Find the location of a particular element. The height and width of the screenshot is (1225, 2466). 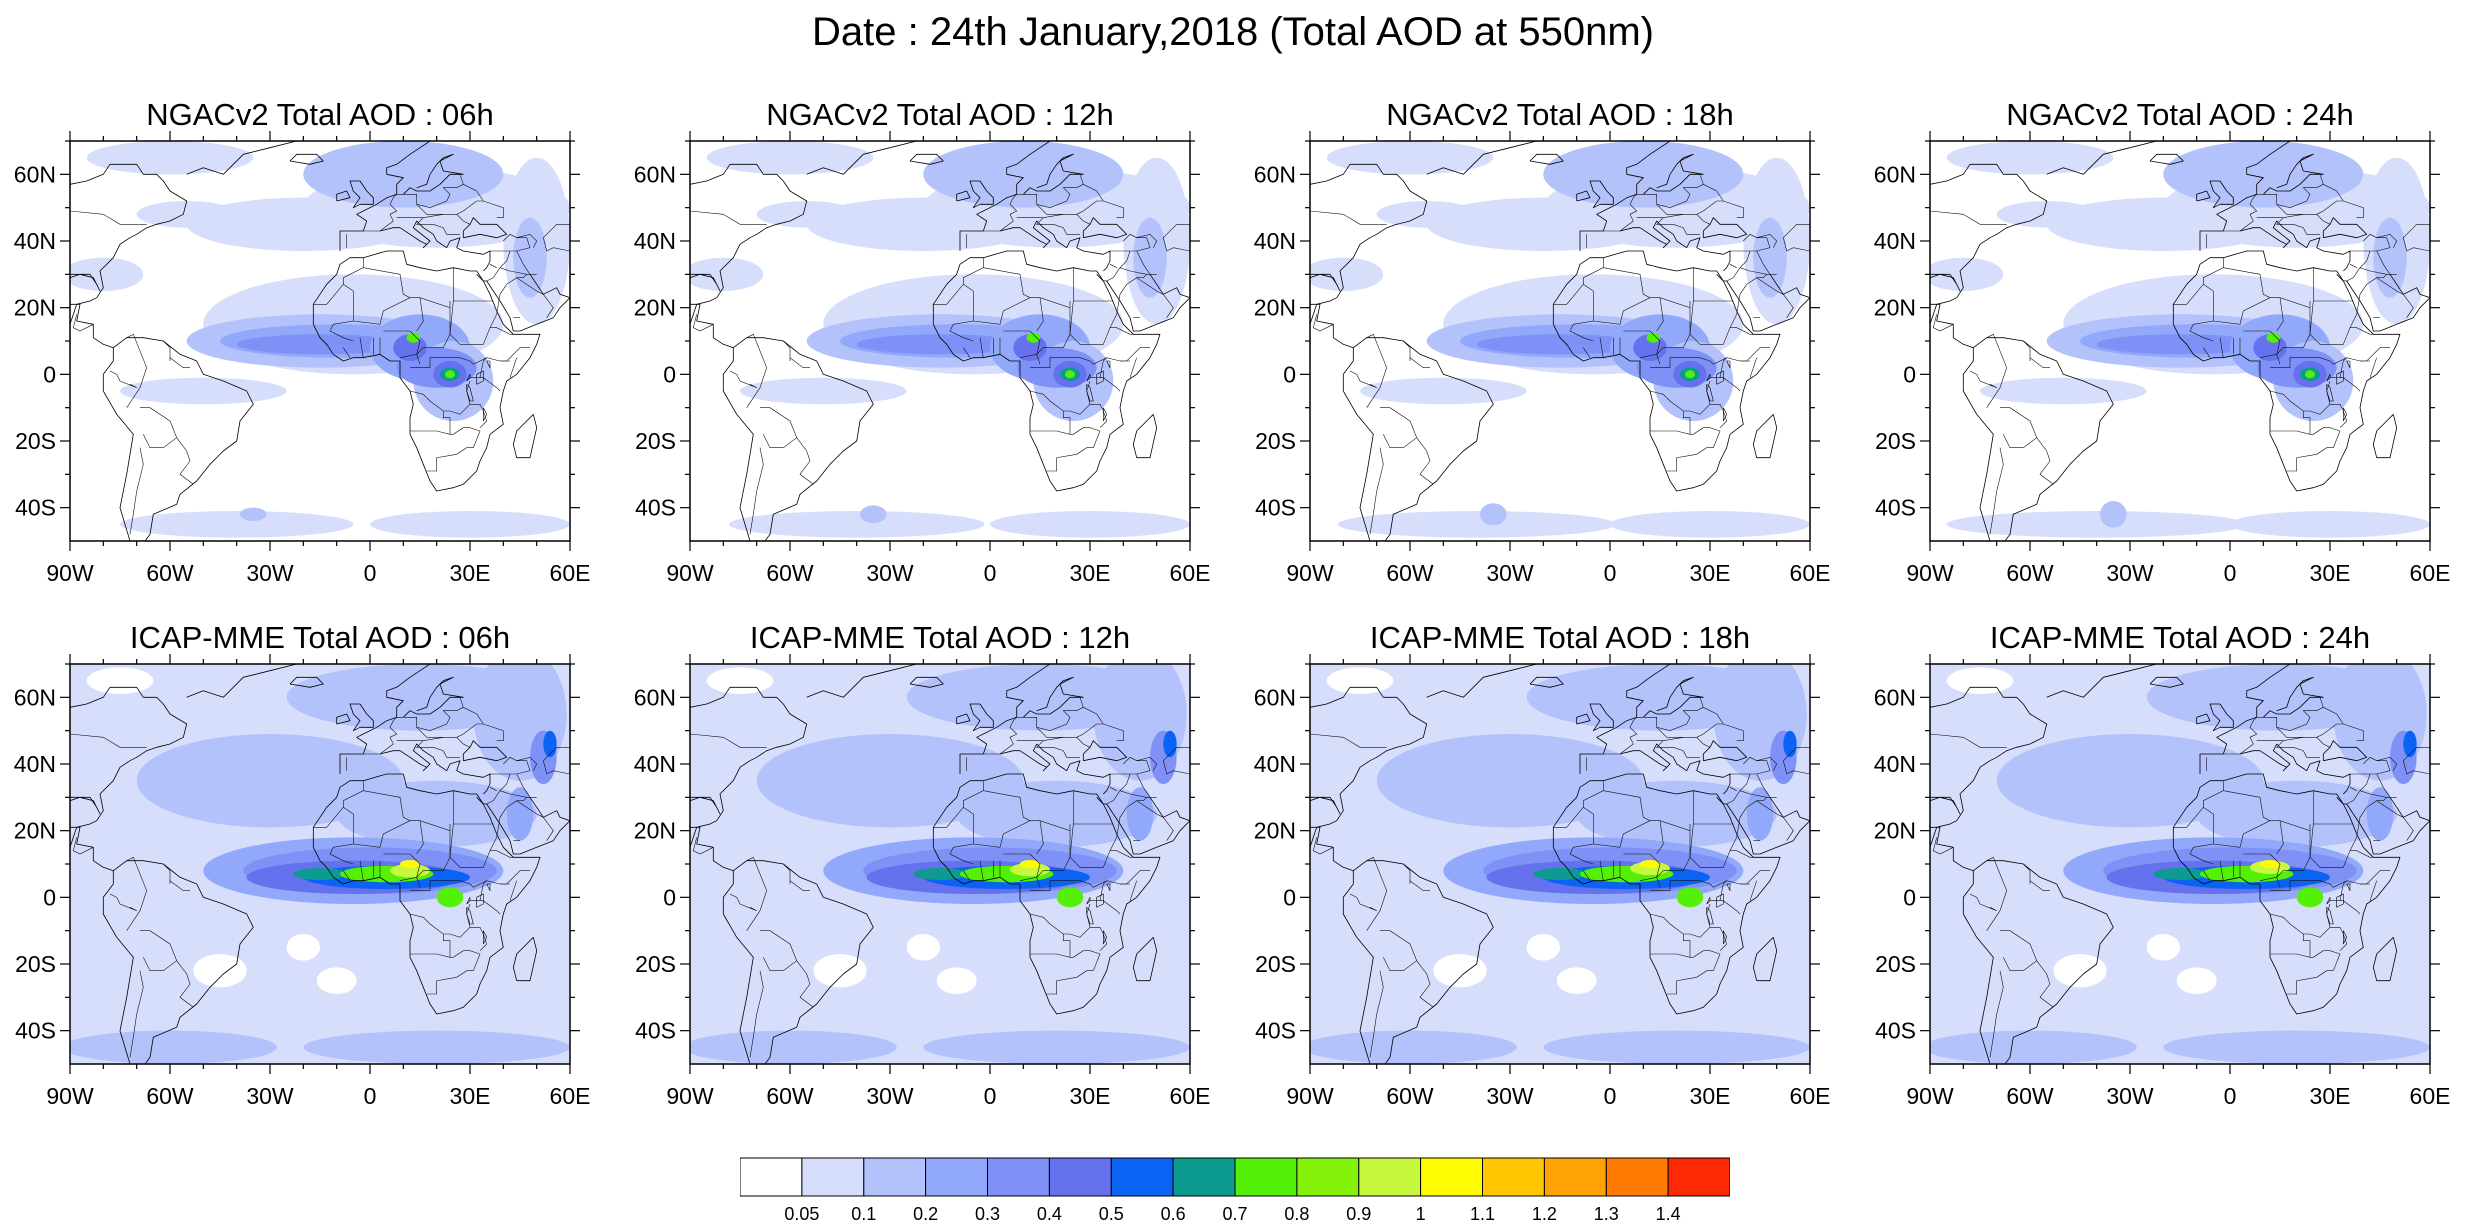

colorbar-label: 1.2 is located at coordinates (1544, 1214).